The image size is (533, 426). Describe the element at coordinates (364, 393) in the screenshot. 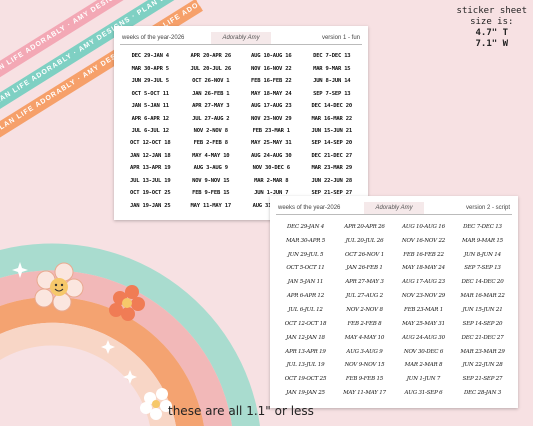

I see `sticker-label: MAY 11-MAY 17` at that location.